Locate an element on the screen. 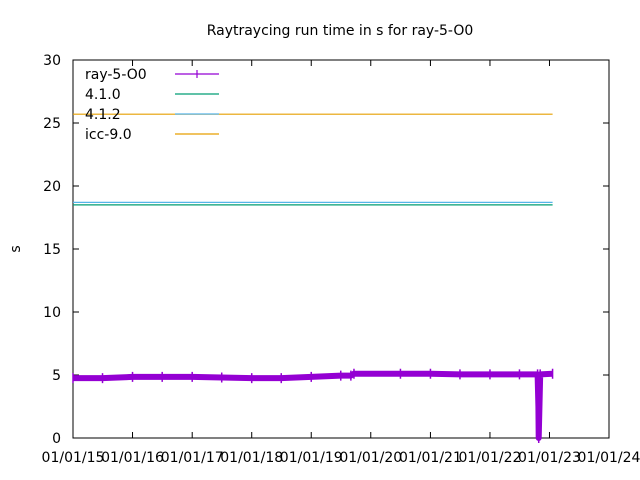  y-tick-label: 25 is located at coordinates (52, 124).